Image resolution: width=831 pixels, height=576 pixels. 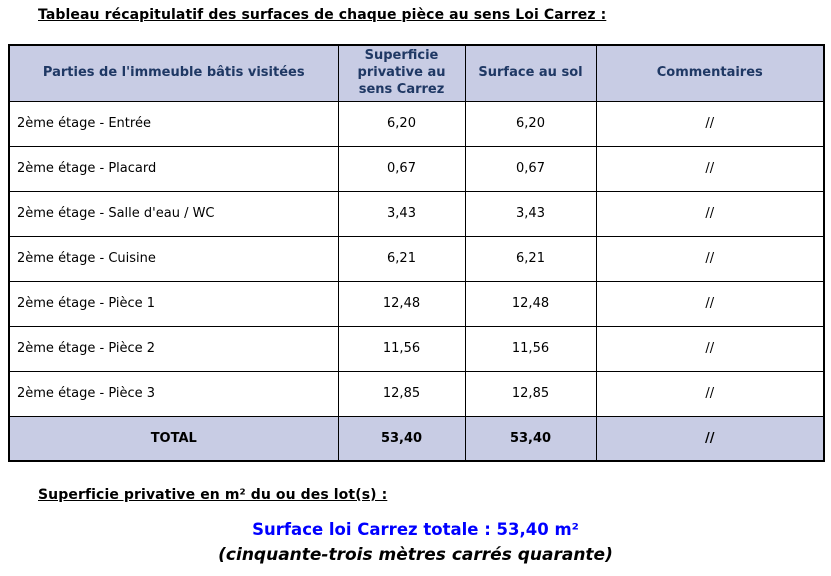 I want to click on cell-part: 2ème étage - Placard, so click(x=173, y=168).